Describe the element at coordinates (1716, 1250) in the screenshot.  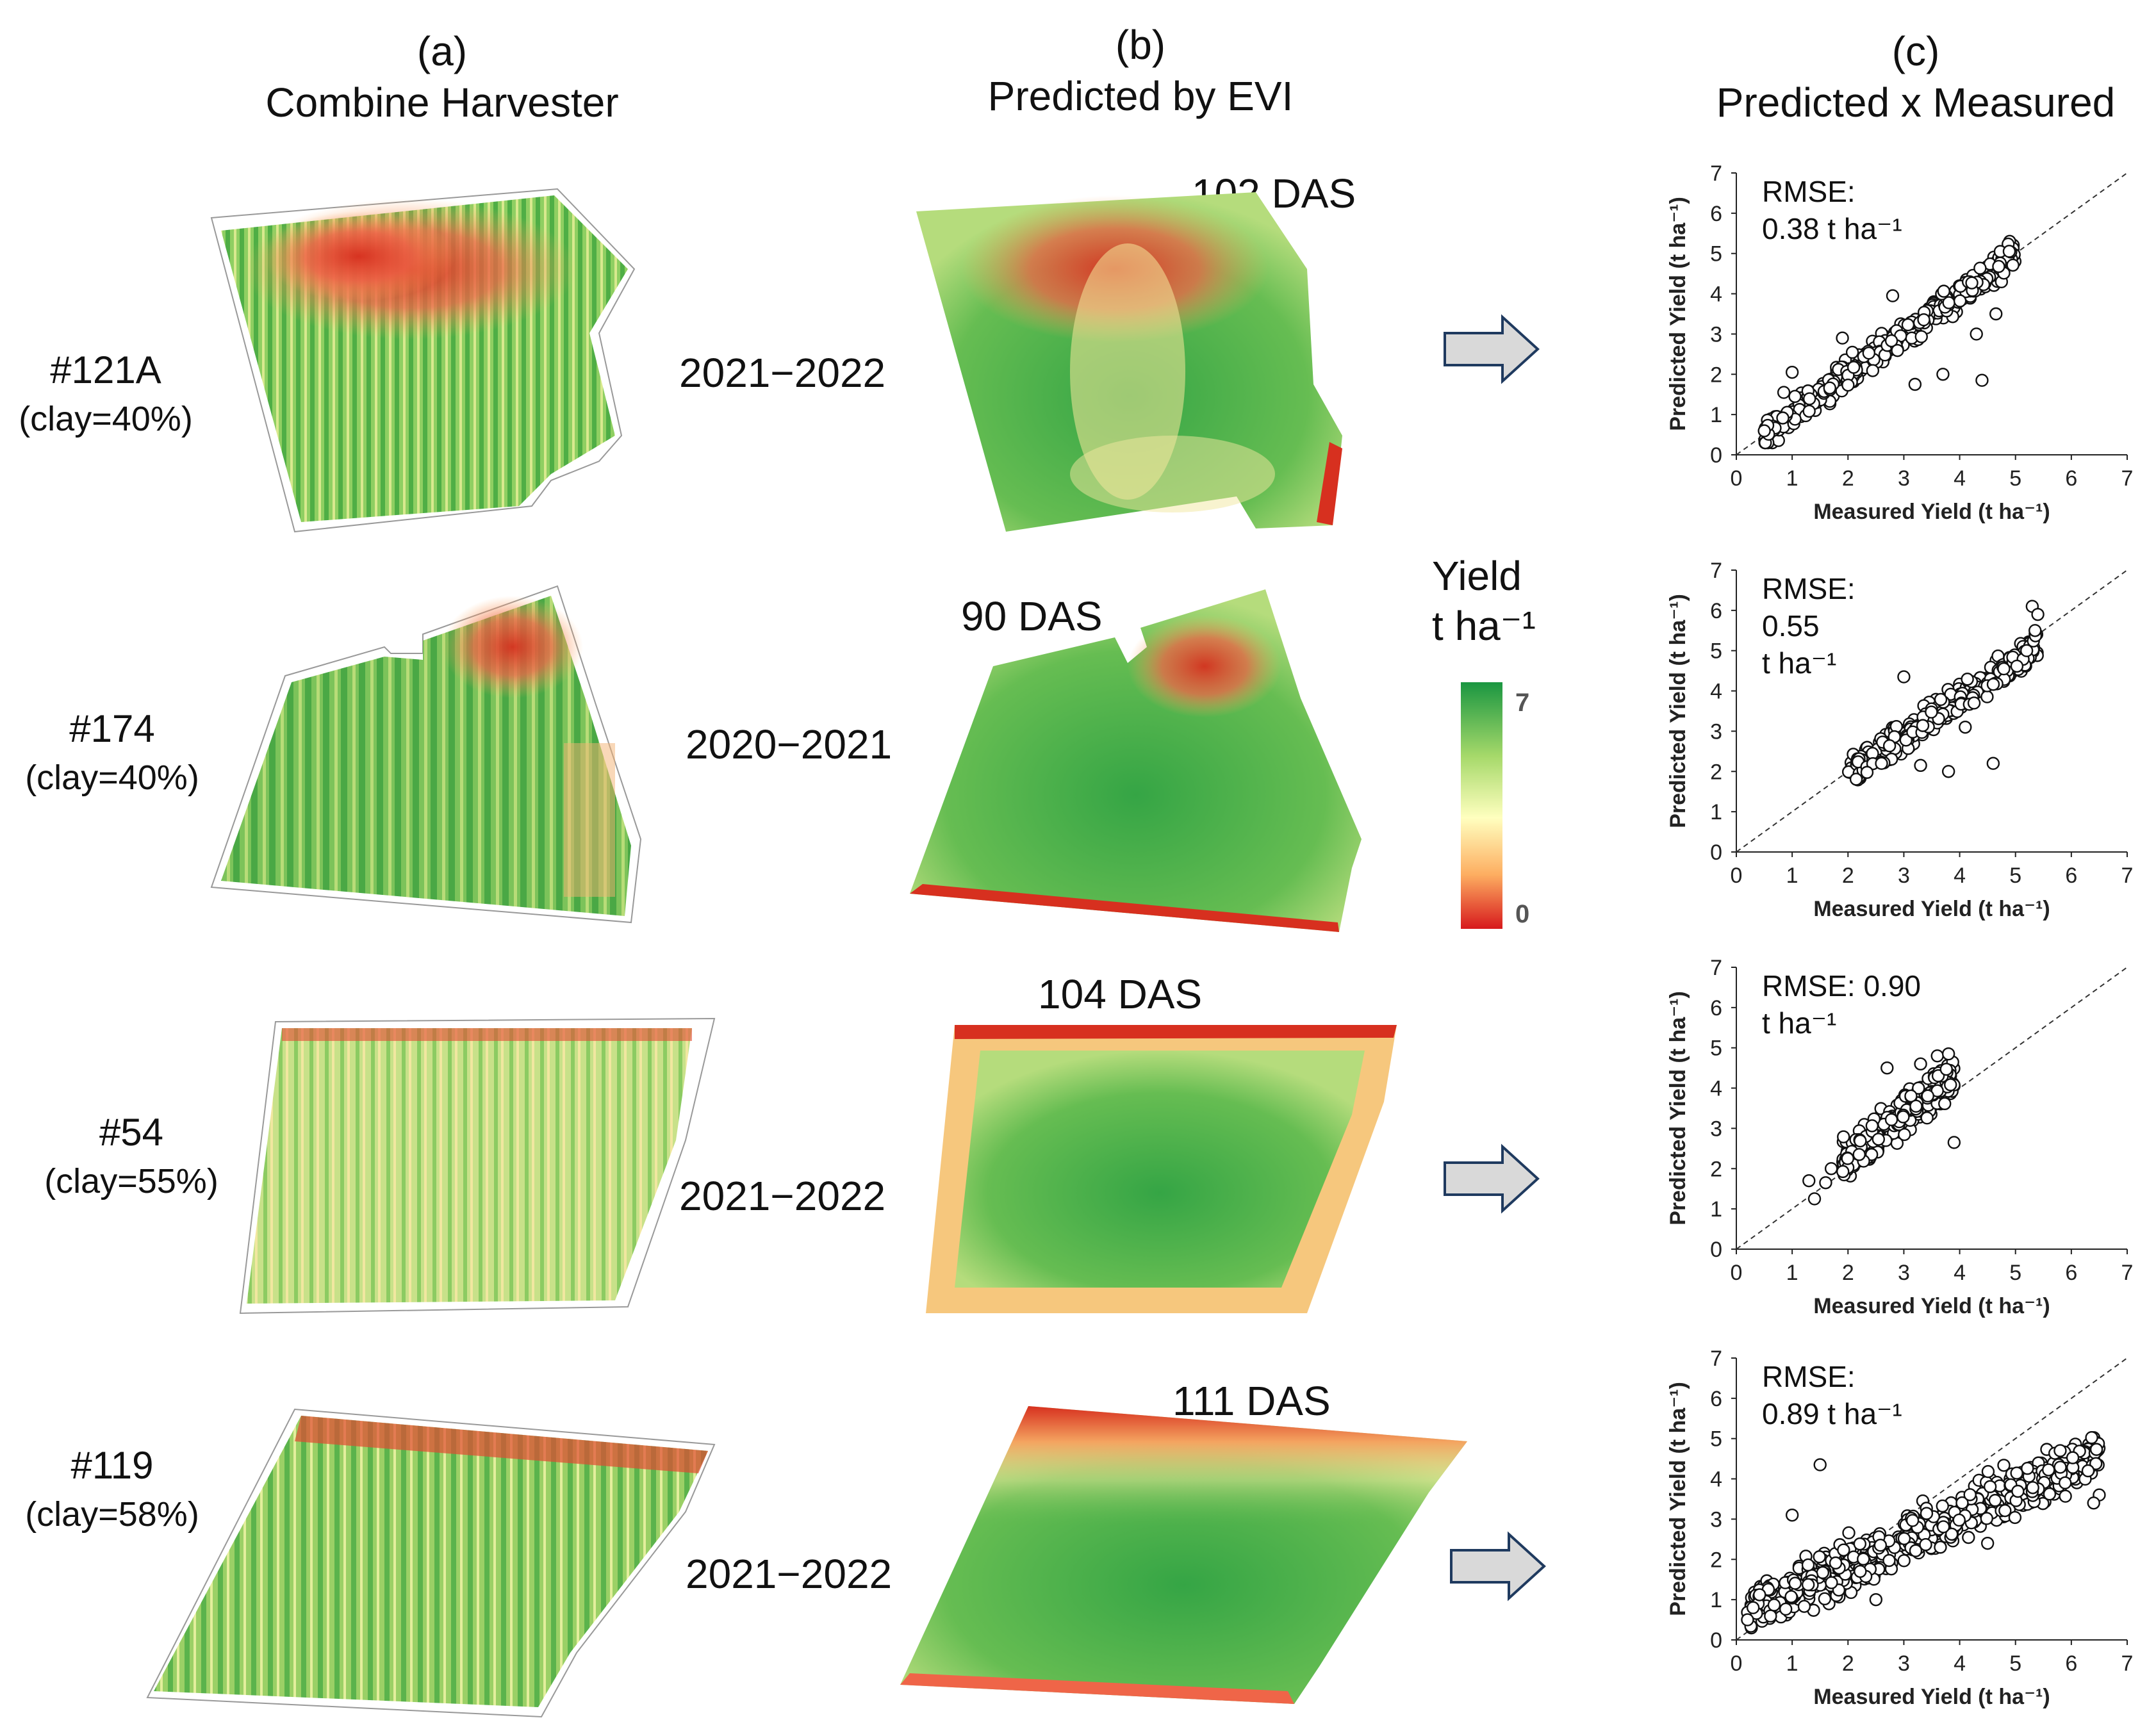
I see `y-tick-label: 0` at that location.